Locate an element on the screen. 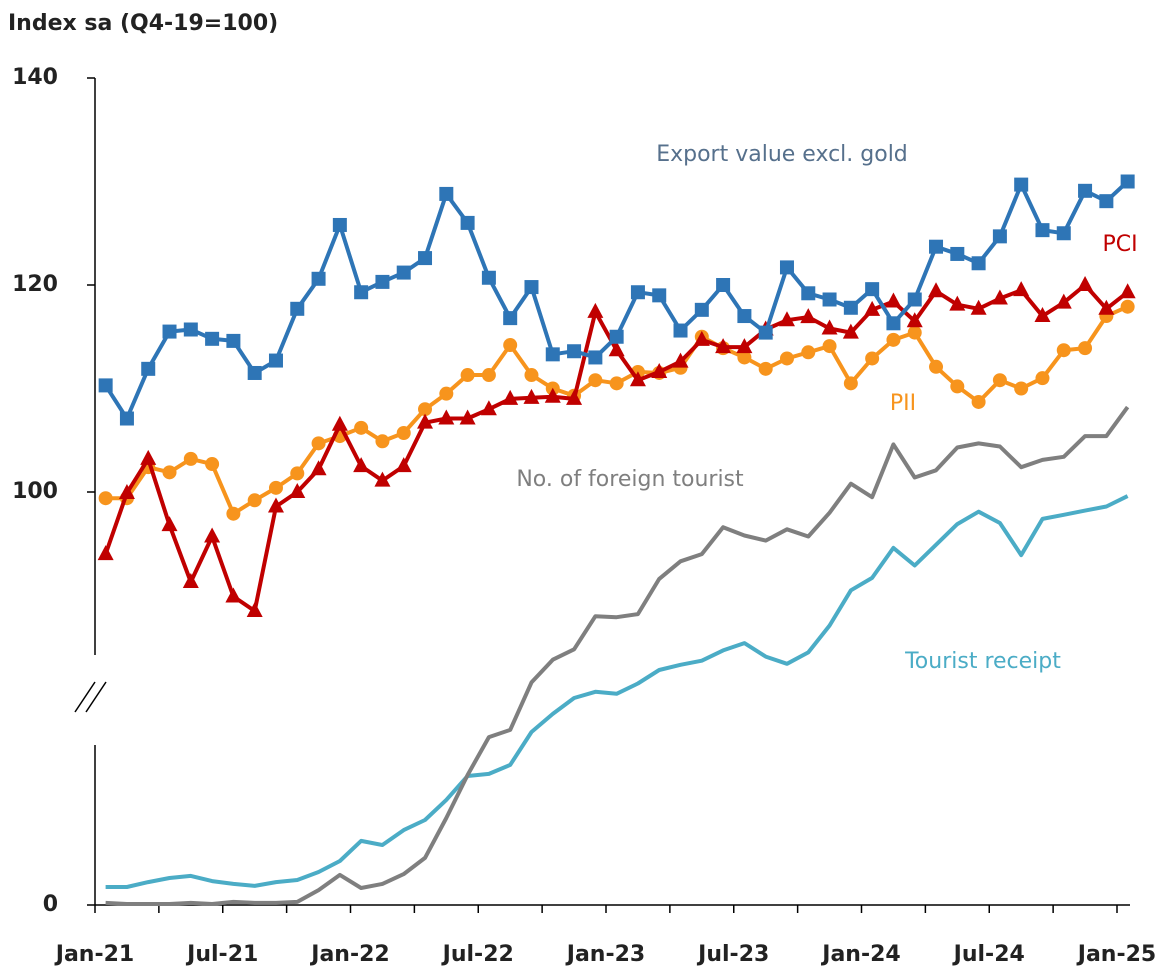 The width and height of the screenshot is (1176, 970). series-label: Export value excl. gold is located at coordinates (782, 154).